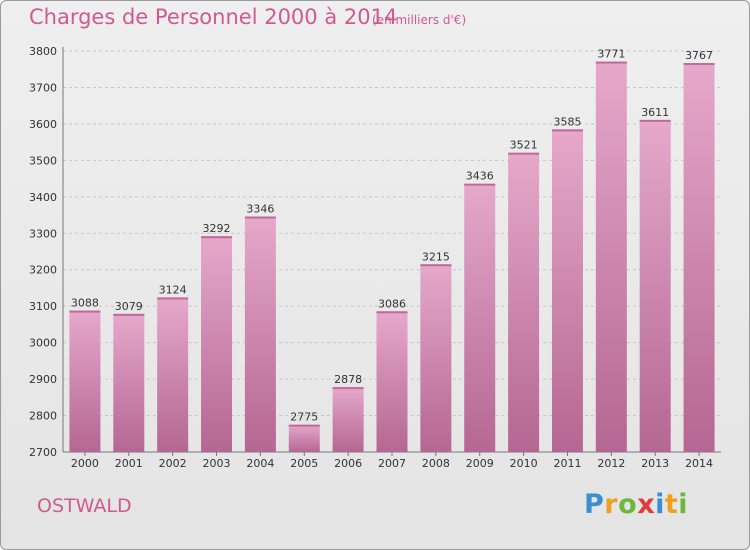  Describe the element at coordinates (43, 124) in the screenshot. I see `y-tick-label: 3600` at that location.